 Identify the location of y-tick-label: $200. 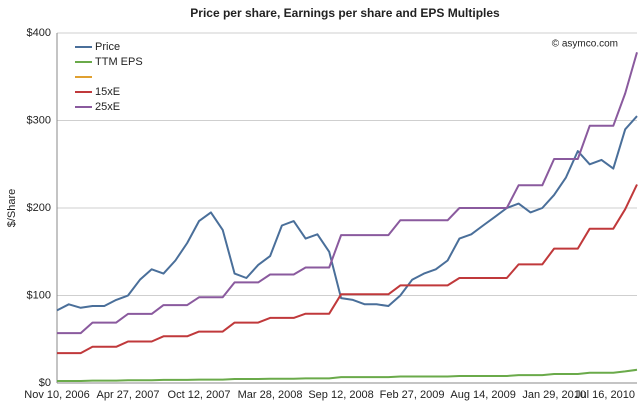
(39, 208).